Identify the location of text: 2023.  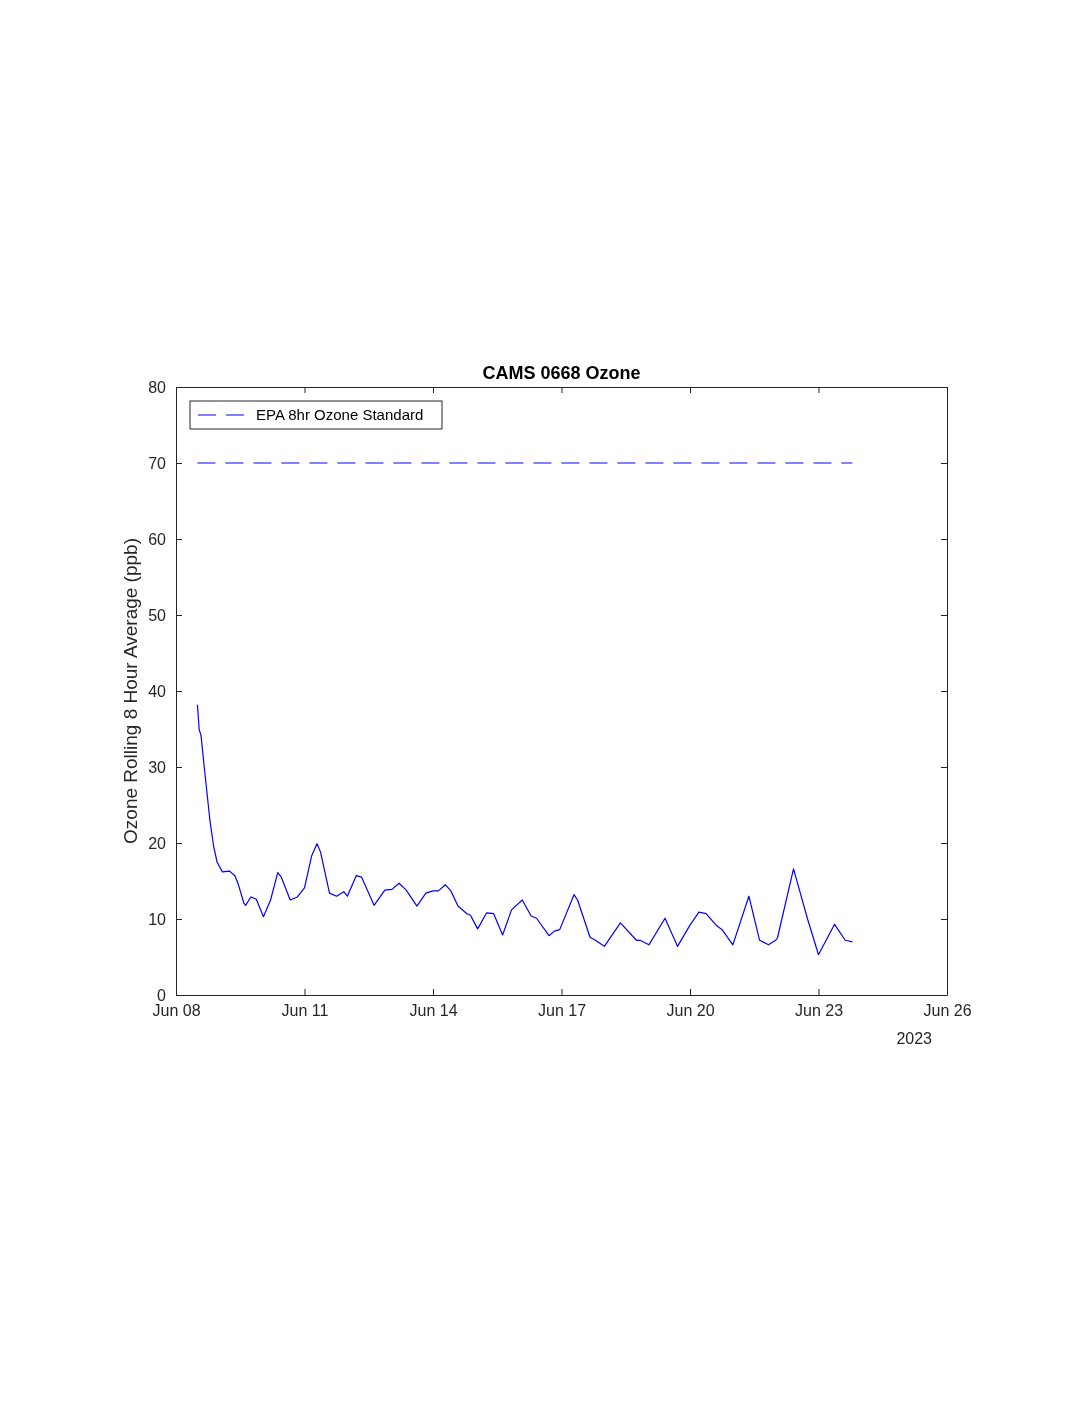
(914, 1038).